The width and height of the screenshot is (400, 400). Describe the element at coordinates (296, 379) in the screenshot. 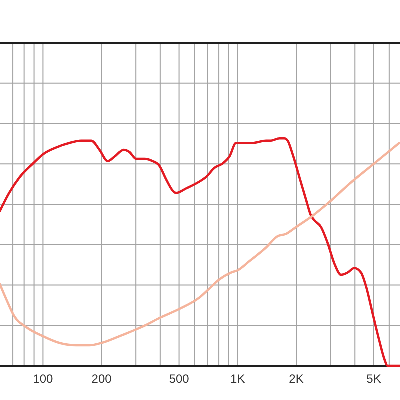

I see `x-tick-label: 2K` at that location.